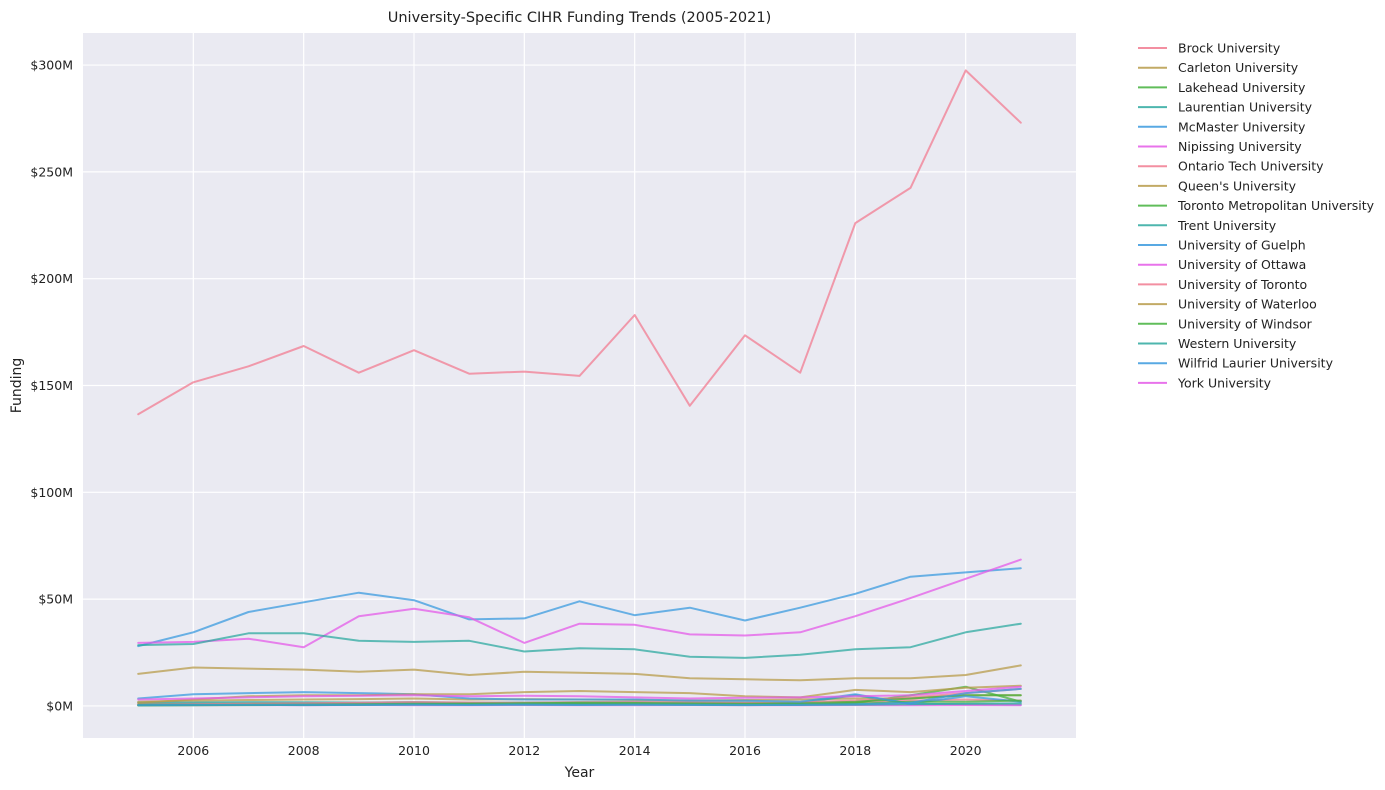 The width and height of the screenshot is (1385, 790). What do you see at coordinates (1237, 343) in the screenshot?
I see `legend-label: Western University` at bounding box center [1237, 343].